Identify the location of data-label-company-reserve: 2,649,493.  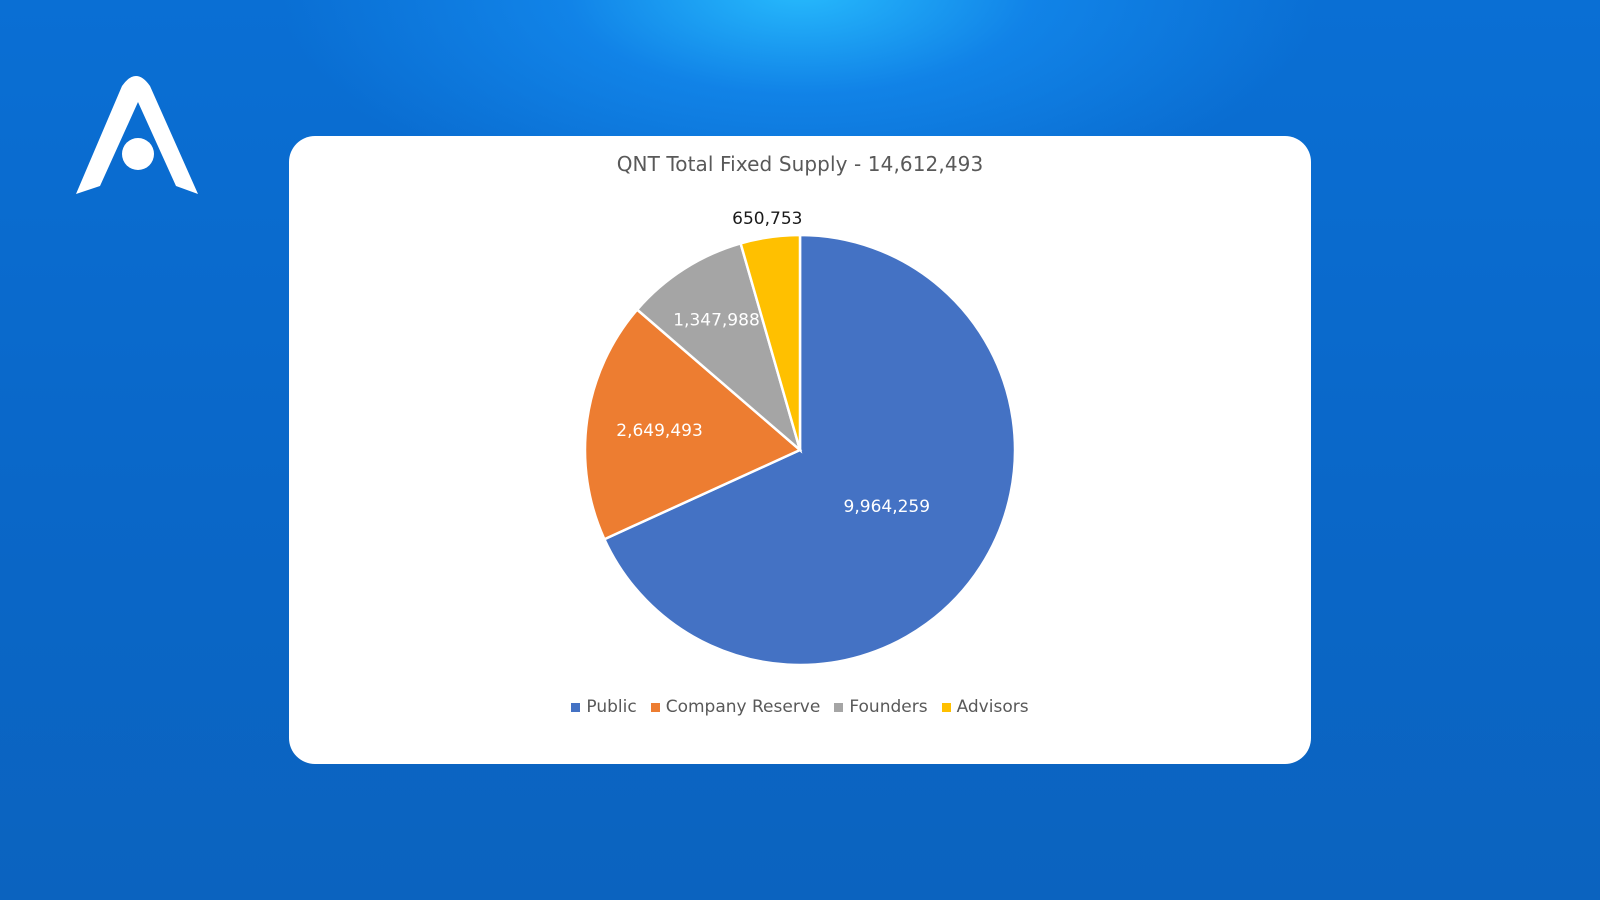
(659, 431).